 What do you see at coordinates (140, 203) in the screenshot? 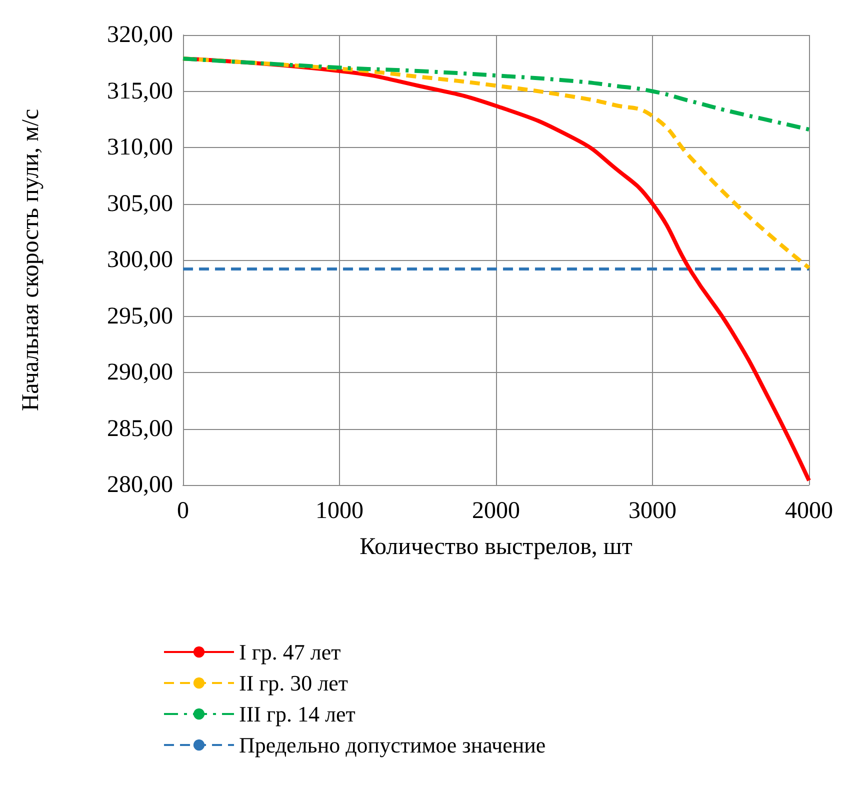
I see `y-tick-label: 305,00` at bounding box center [140, 203].